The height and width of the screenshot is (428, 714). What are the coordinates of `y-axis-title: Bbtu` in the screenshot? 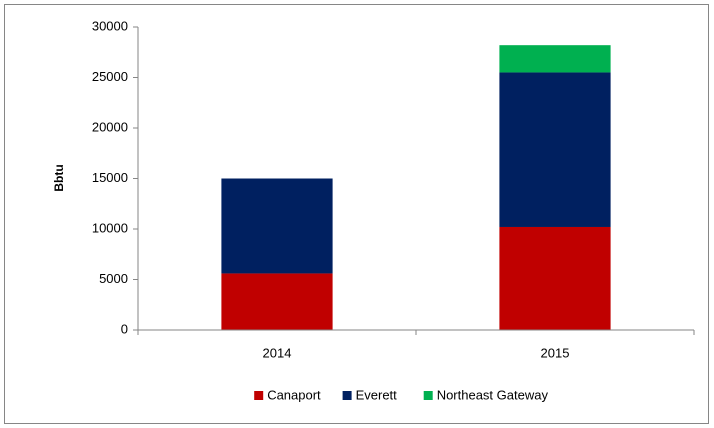 It's located at (59, 177).